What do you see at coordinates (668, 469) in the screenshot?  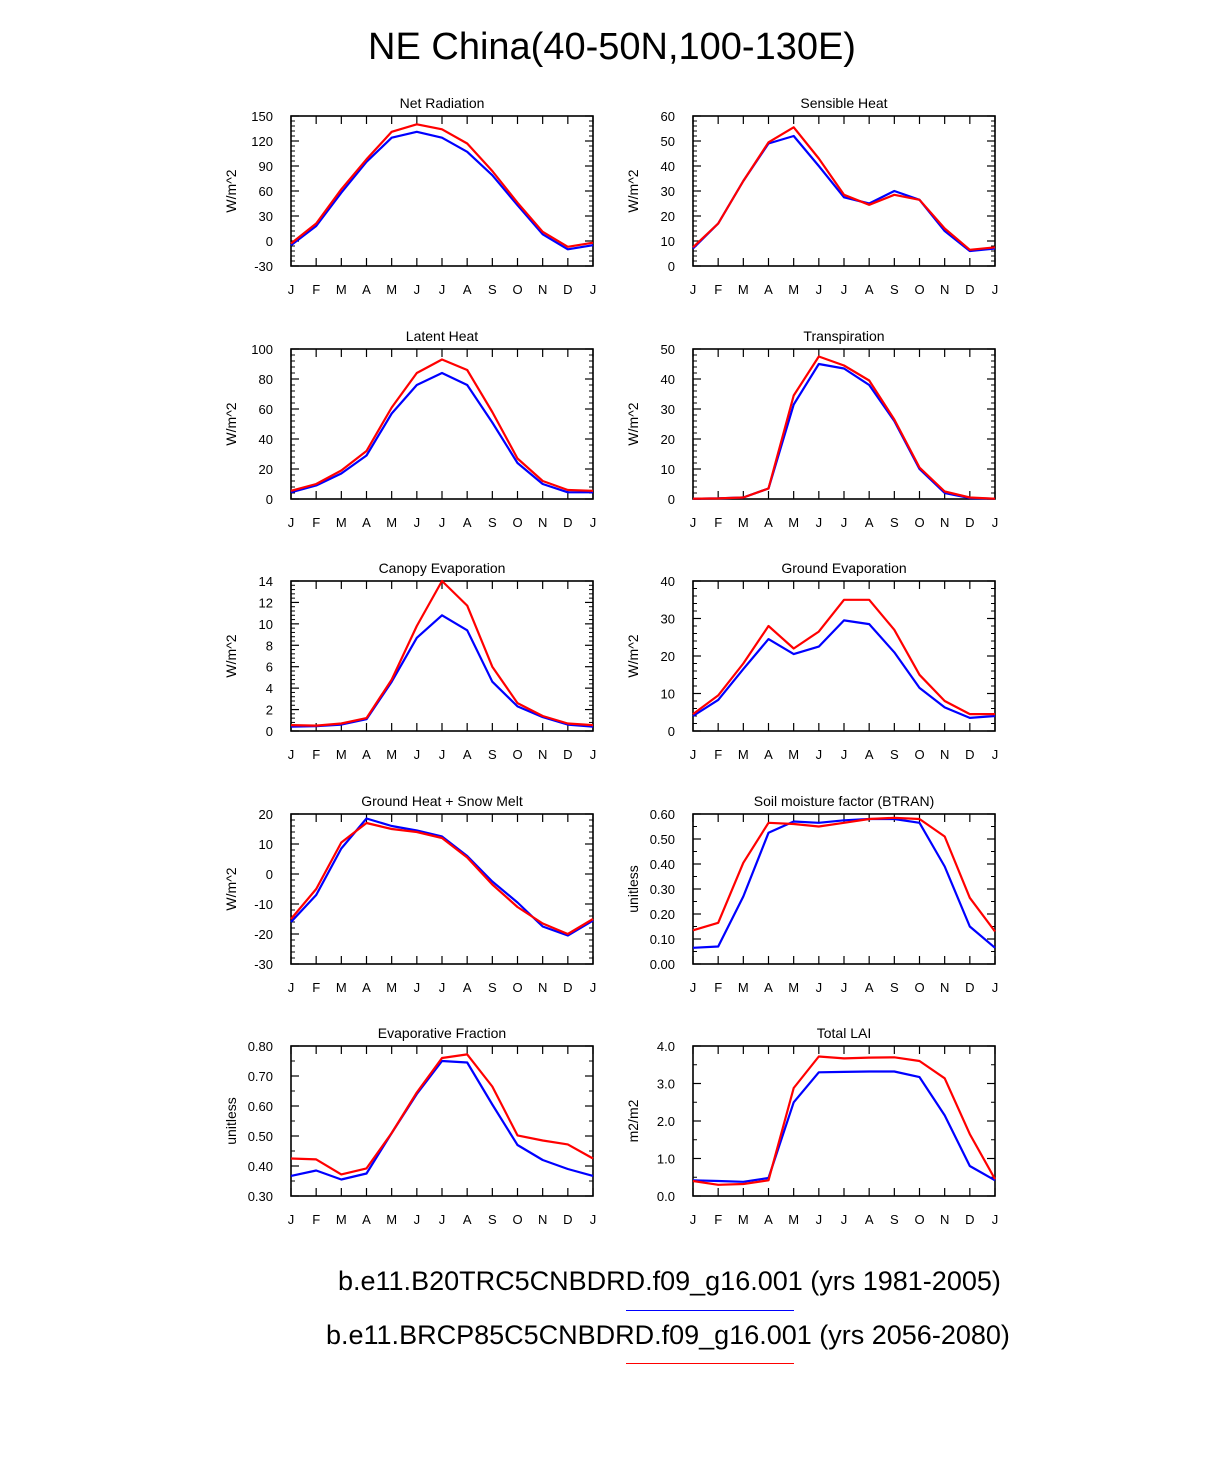 I see `y-tick-label: 10` at bounding box center [668, 469].